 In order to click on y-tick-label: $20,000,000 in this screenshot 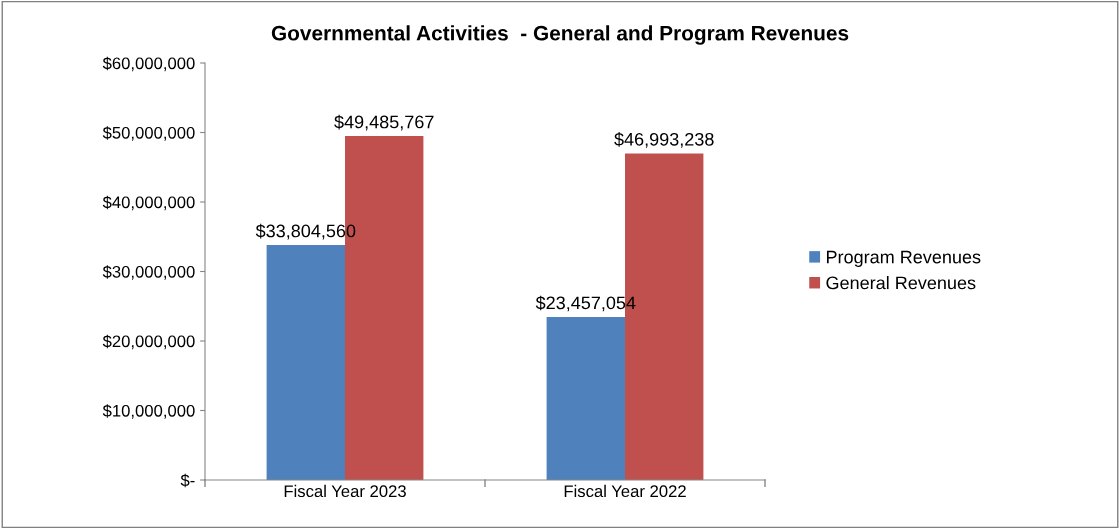, I will do `click(148, 342)`.